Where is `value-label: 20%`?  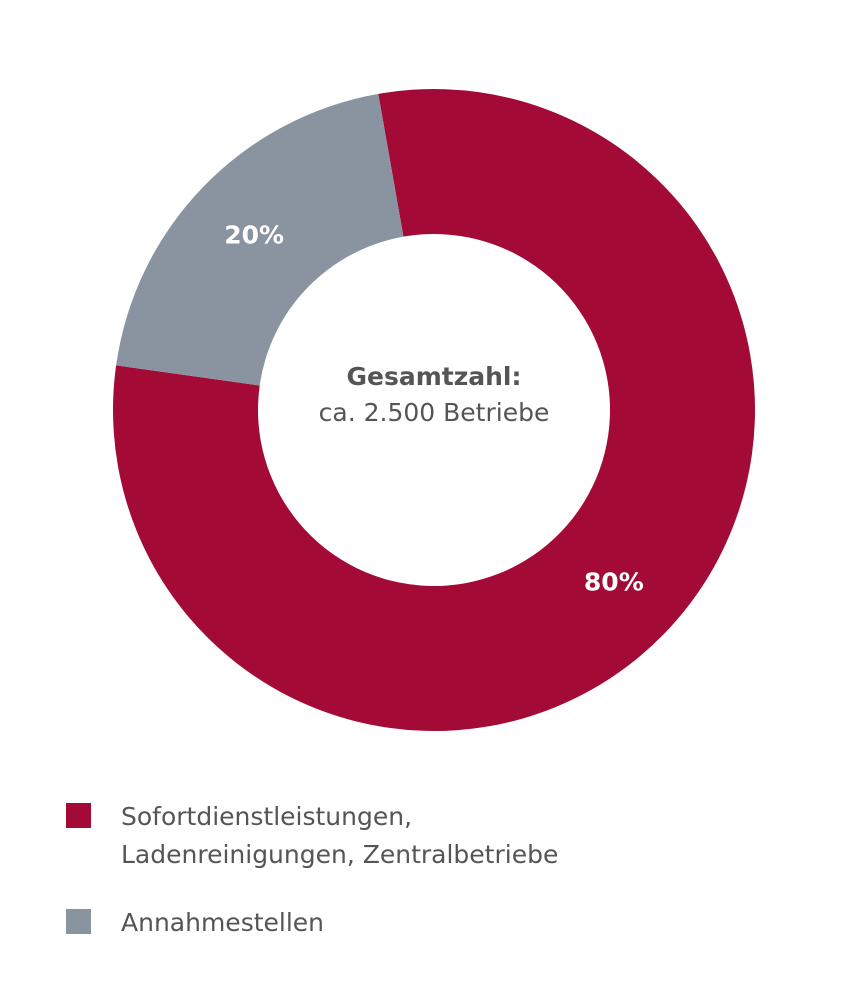 value-label: 20% is located at coordinates (254, 234).